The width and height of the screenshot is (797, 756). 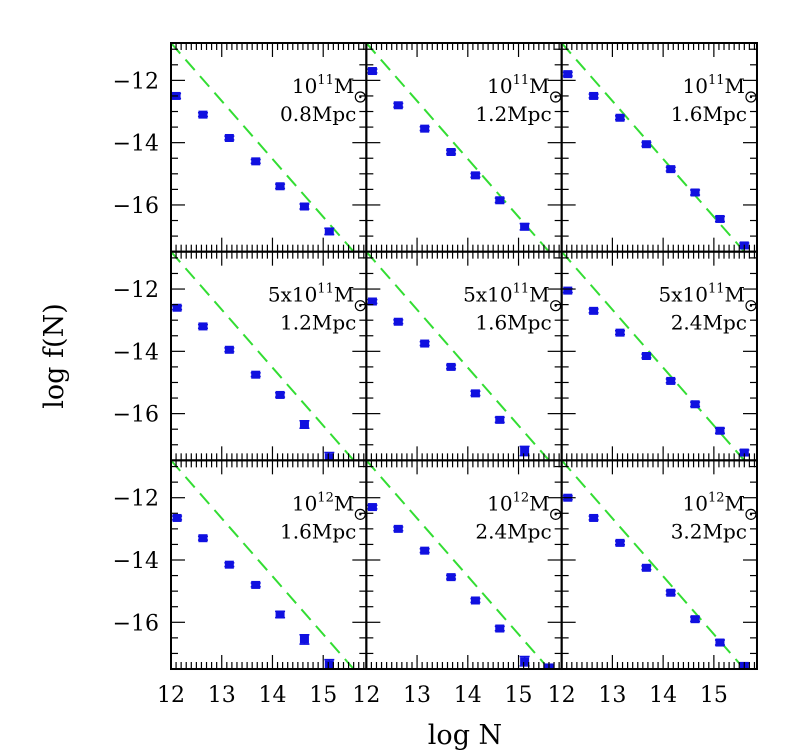 What do you see at coordinates (513, 531) in the screenshot?
I see `panel-distance-label: 2.4Mpc` at bounding box center [513, 531].